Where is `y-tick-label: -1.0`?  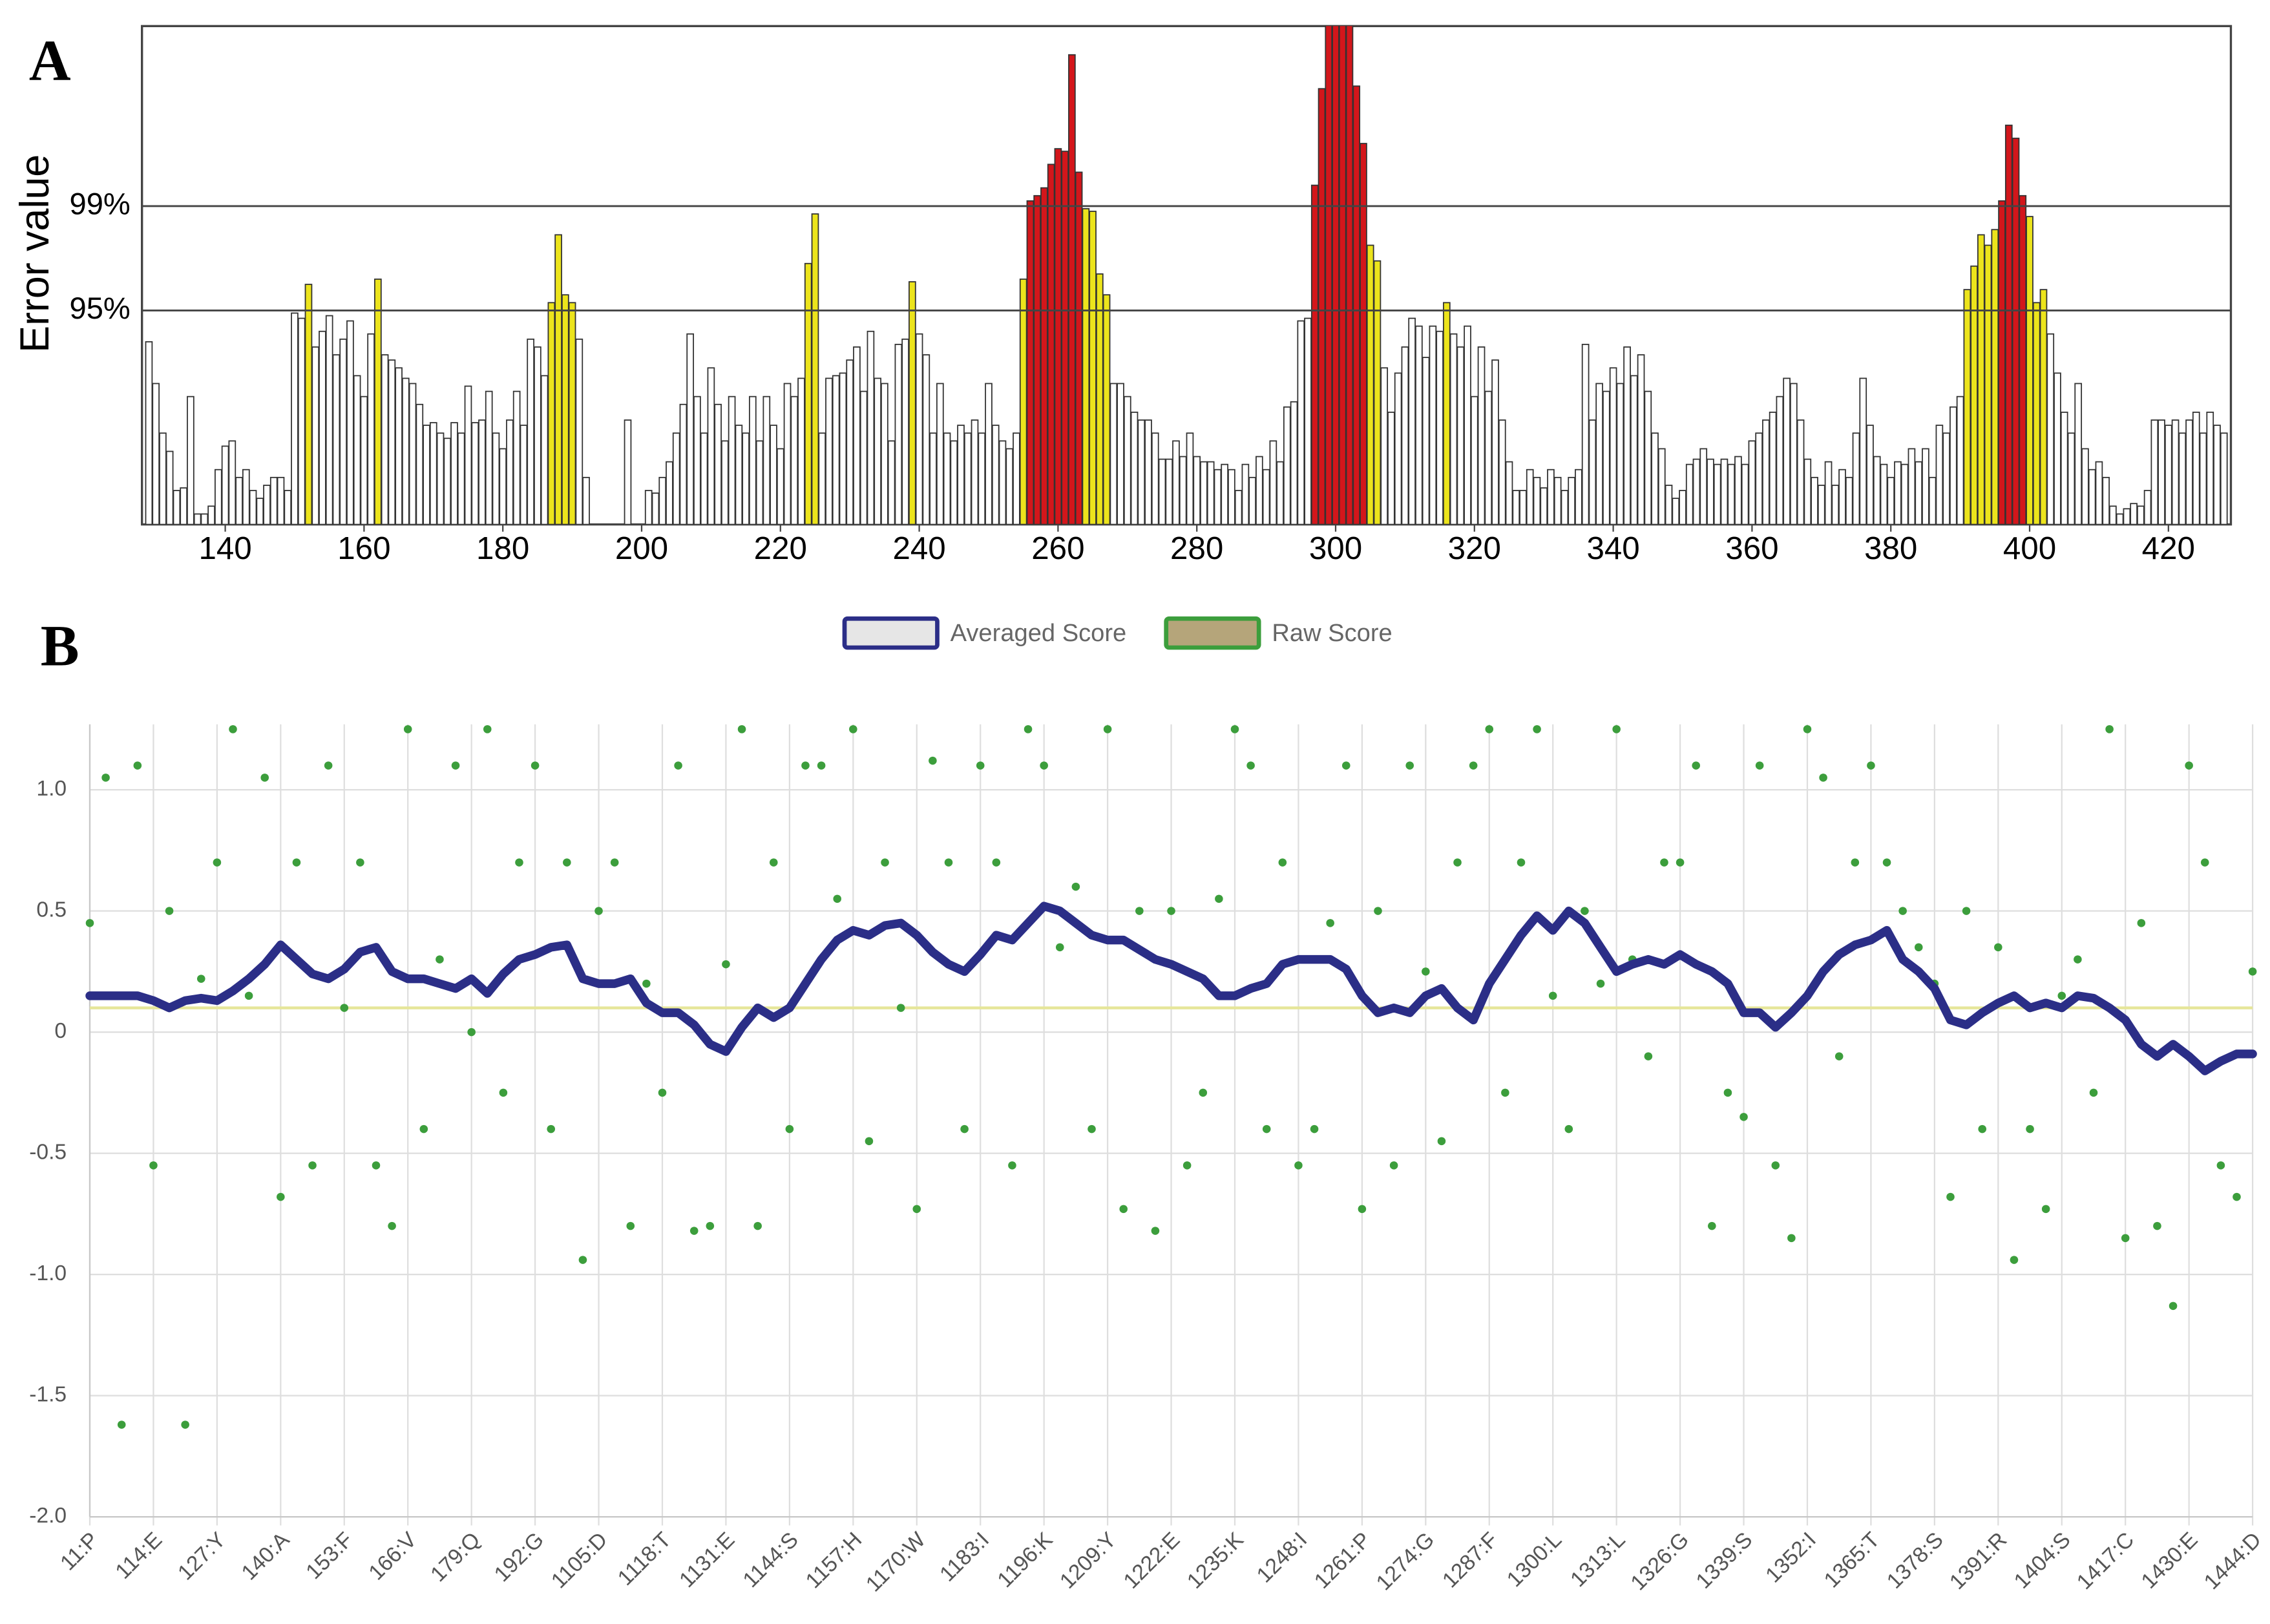 y-tick-label: -1.0 is located at coordinates (48, 1273).